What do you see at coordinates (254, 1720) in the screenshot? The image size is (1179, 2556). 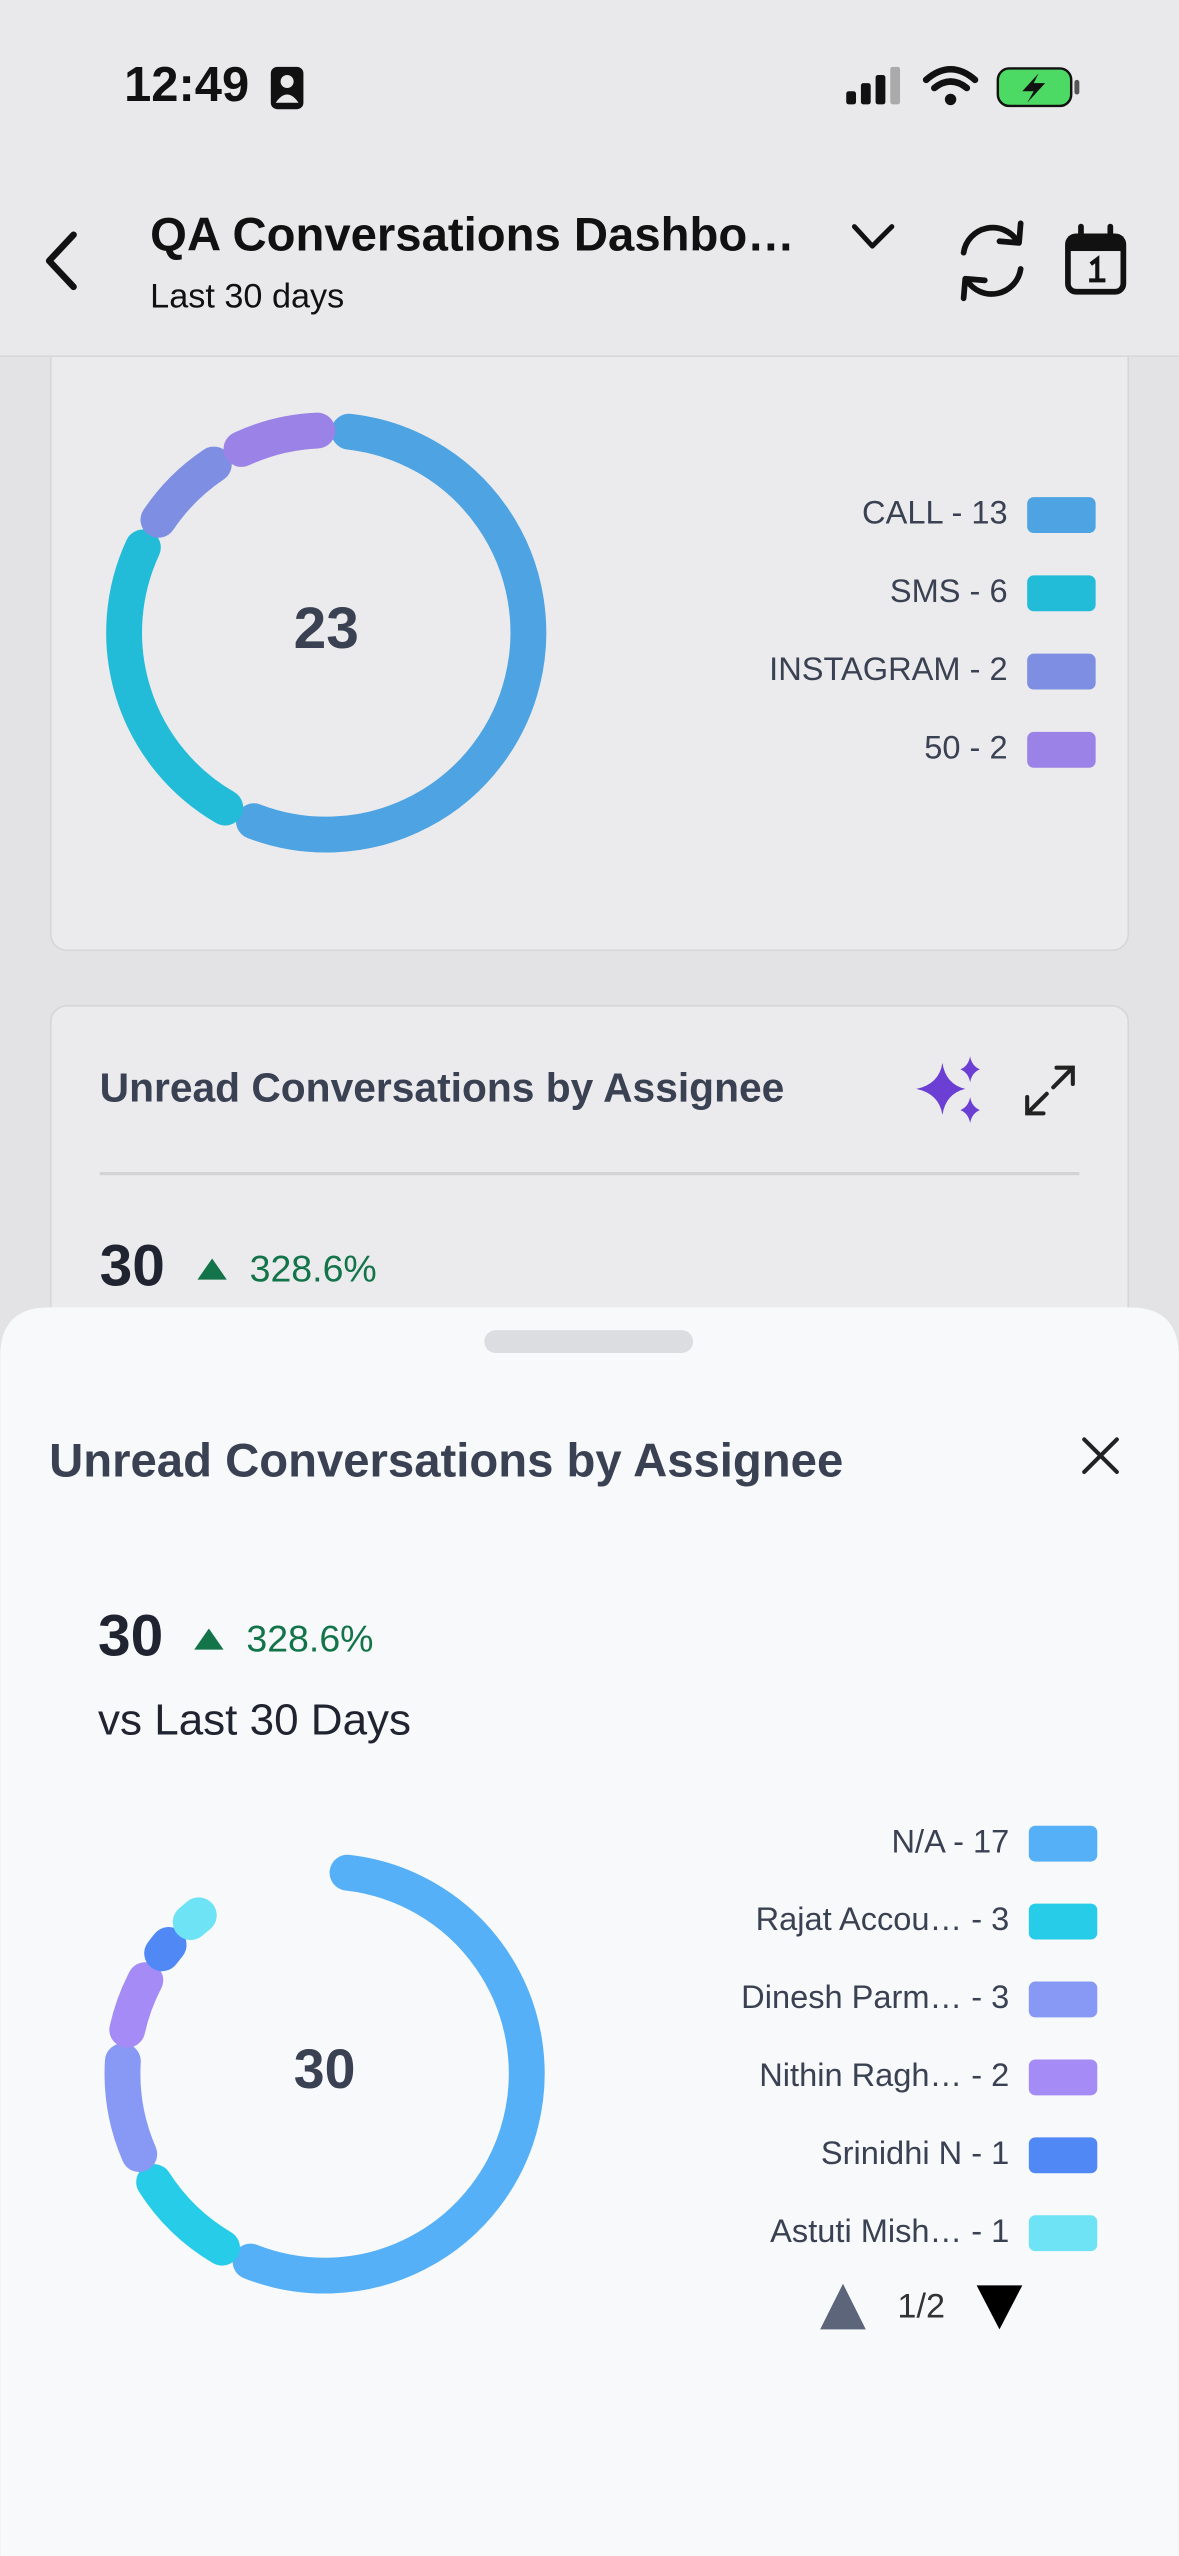 I see `comparison-label: vs Last 30 Days` at bounding box center [254, 1720].